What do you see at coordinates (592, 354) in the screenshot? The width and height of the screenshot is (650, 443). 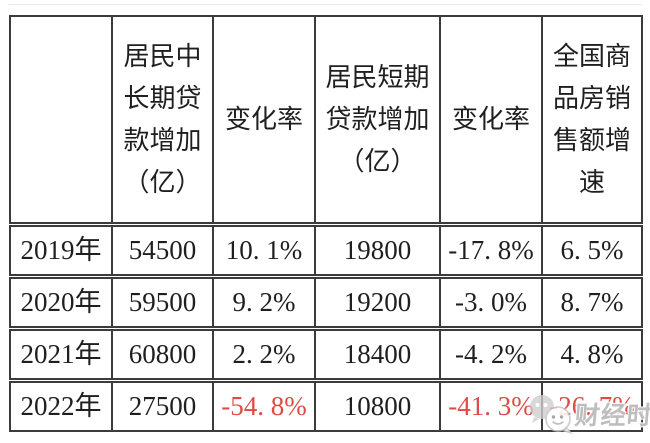 I see `value-cell: 4. 8%` at bounding box center [592, 354].